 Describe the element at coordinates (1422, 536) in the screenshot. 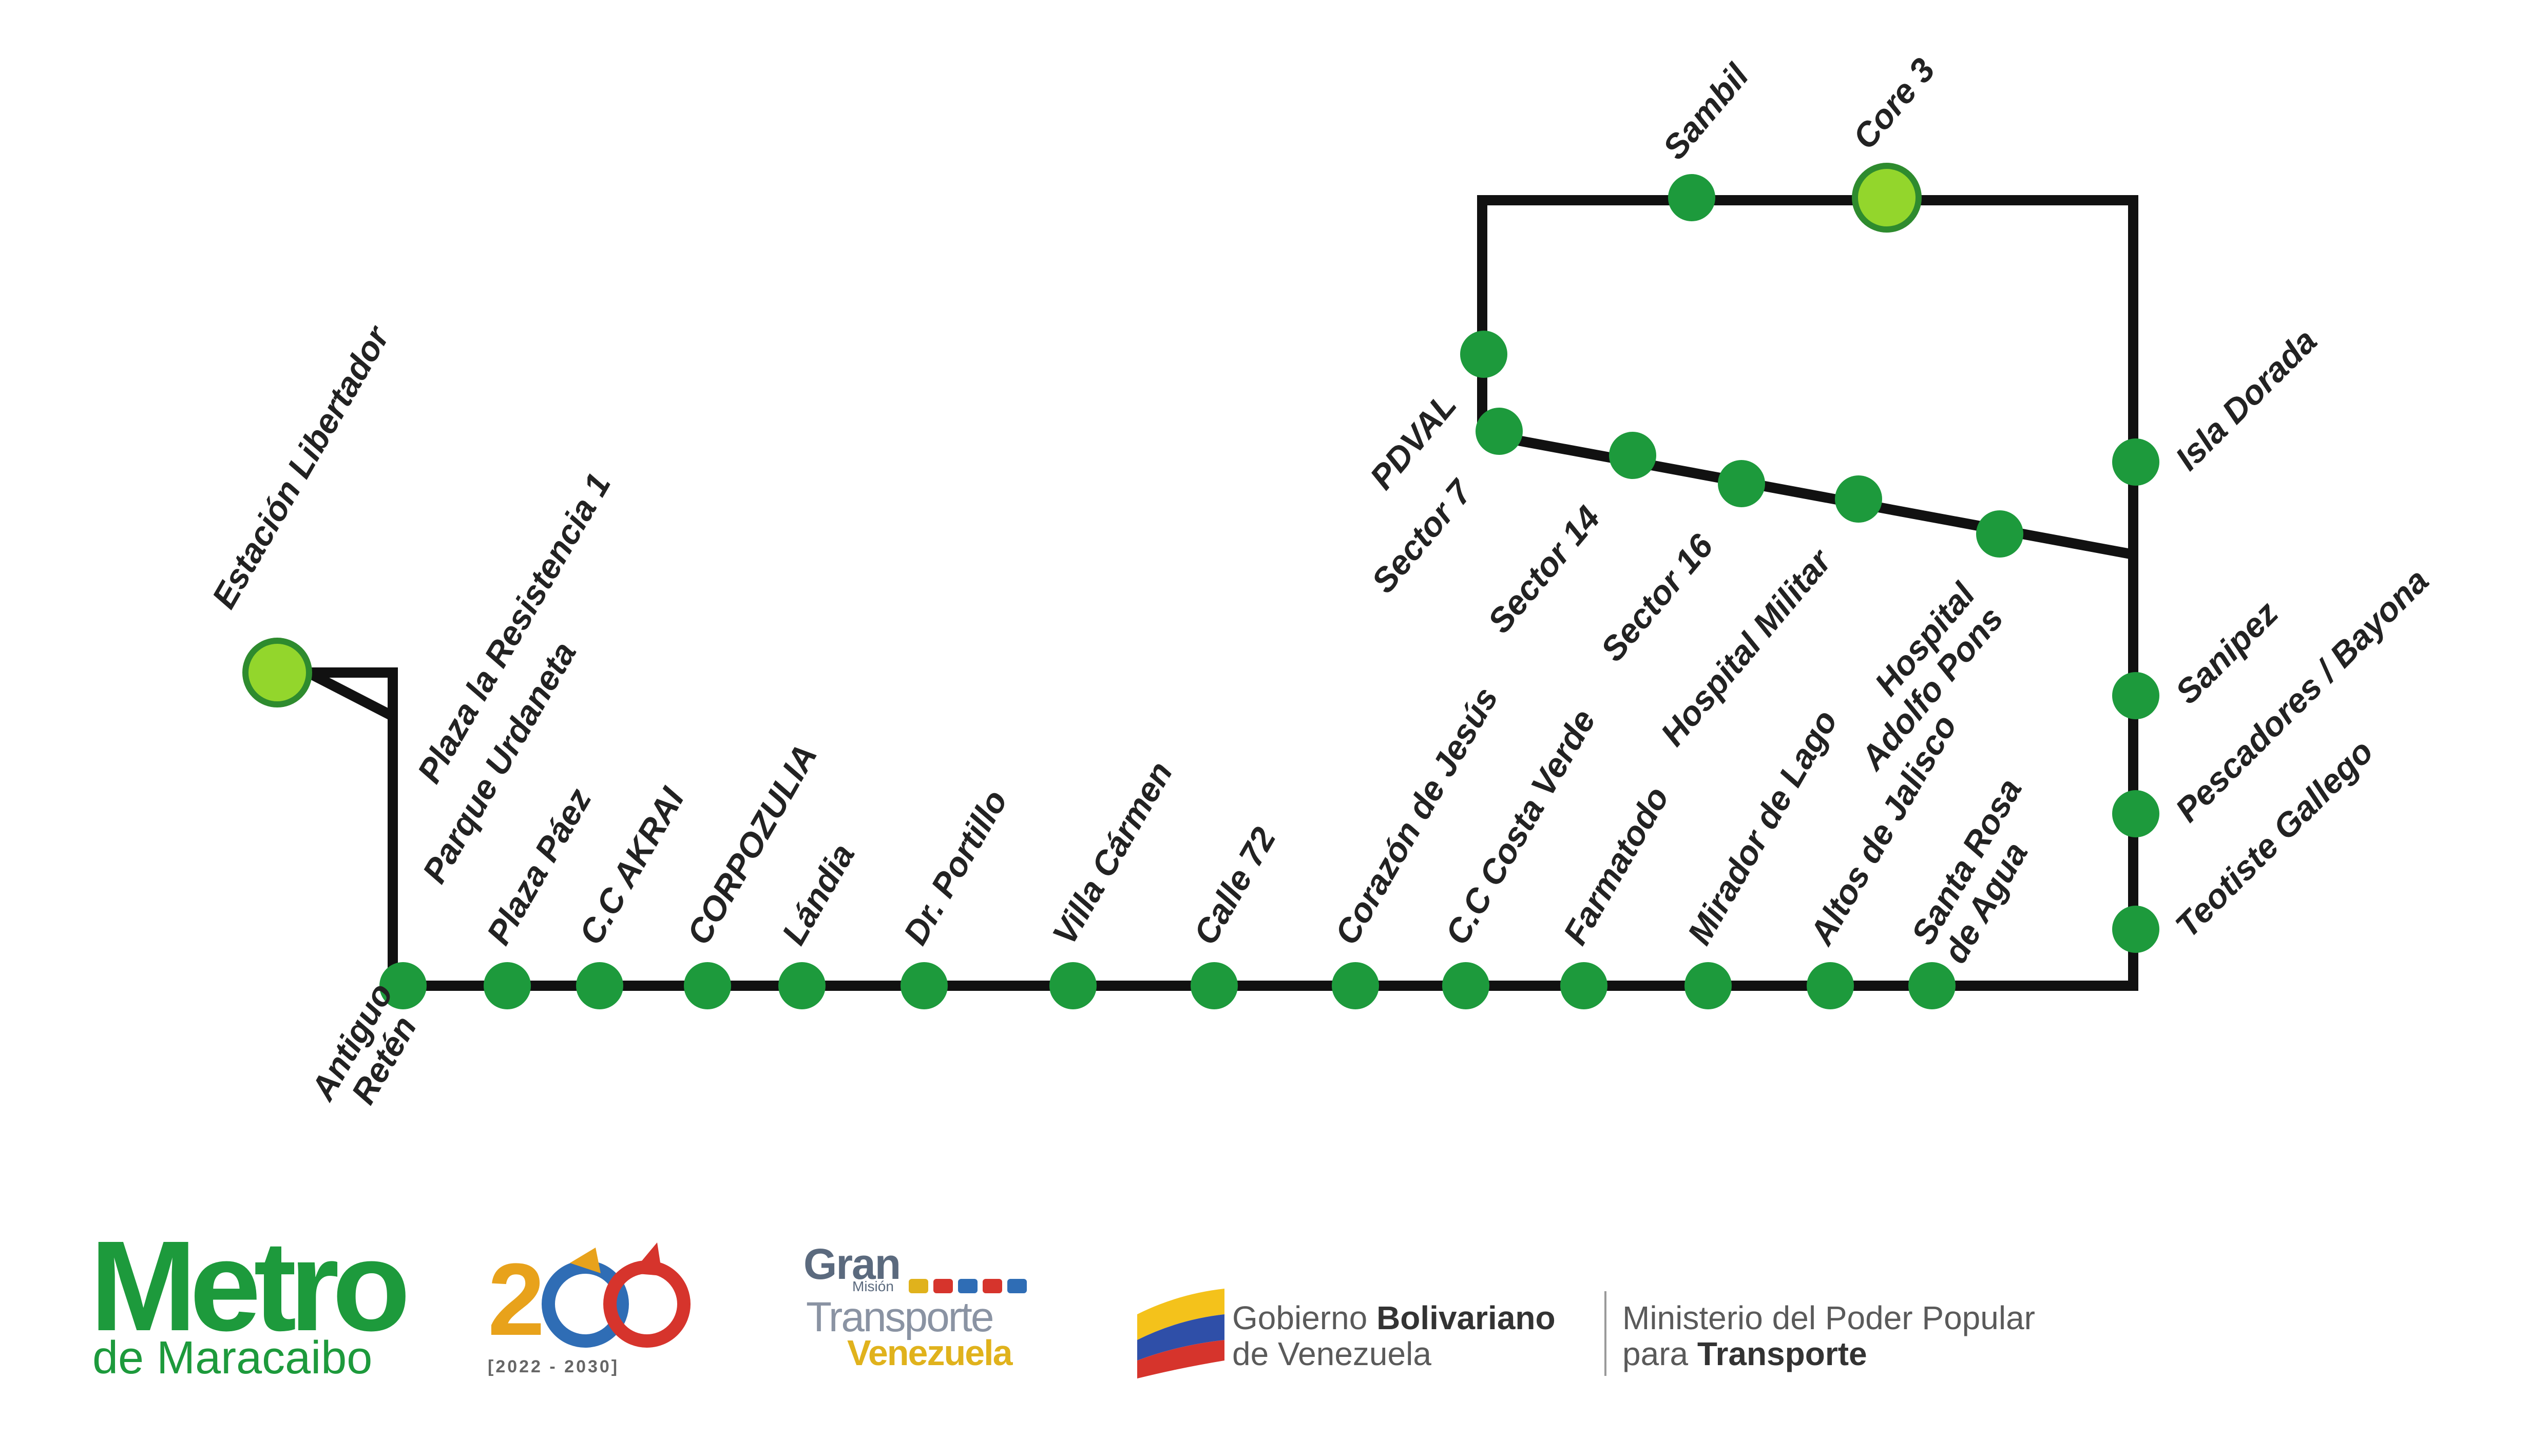

I see `station-label-sector-7: Sector 7` at that location.